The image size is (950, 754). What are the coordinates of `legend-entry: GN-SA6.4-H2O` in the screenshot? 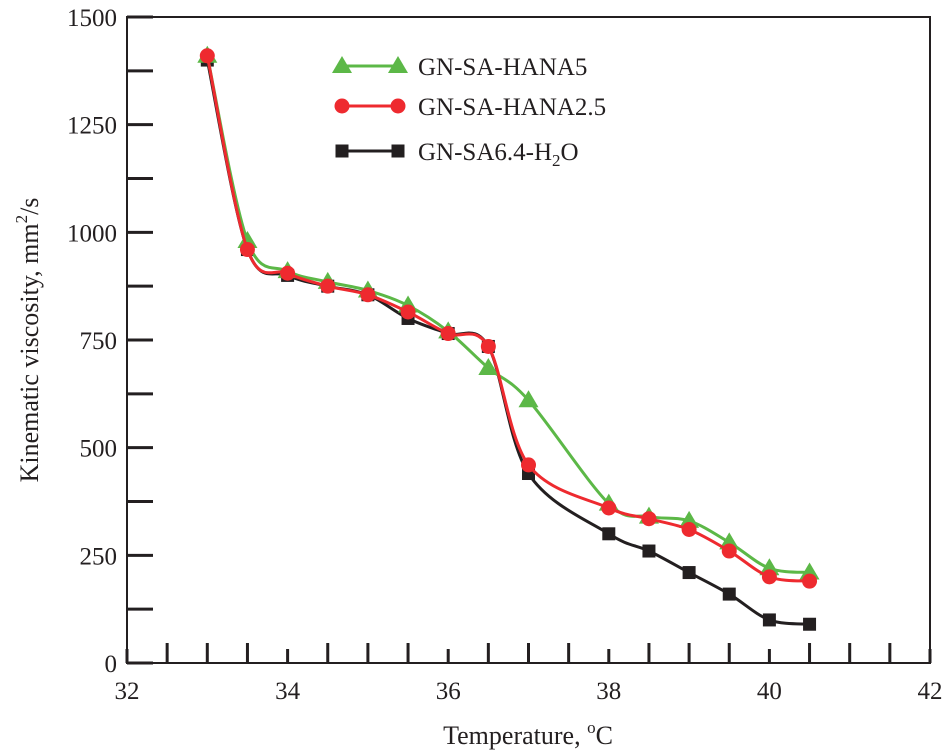 It's located at (457, 154).